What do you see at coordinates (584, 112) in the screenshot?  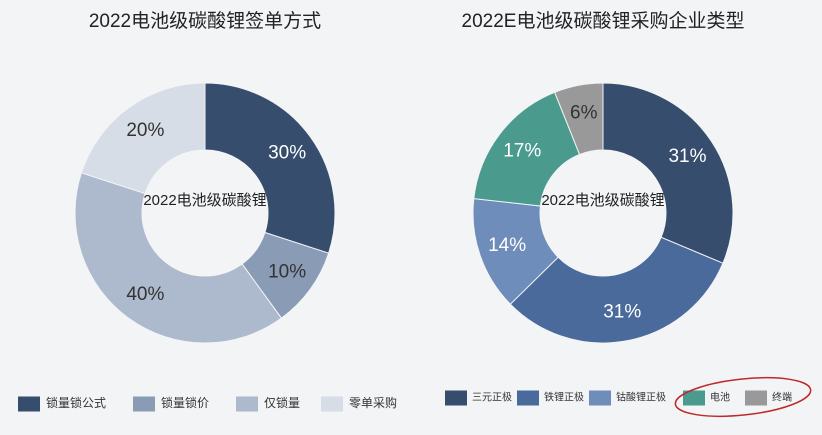 I see `slice-label: 6%` at bounding box center [584, 112].